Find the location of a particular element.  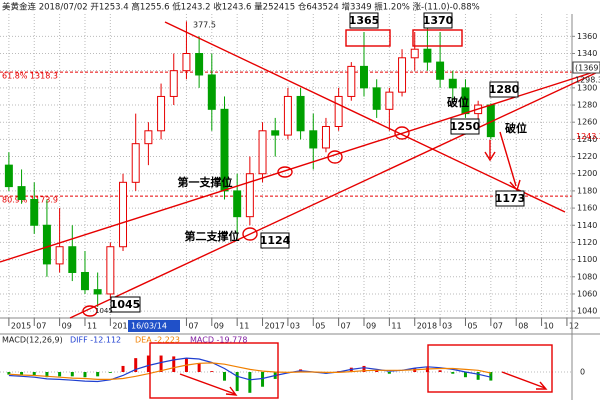

y-tick-label: 1280 is located at coordinates (587, 105).